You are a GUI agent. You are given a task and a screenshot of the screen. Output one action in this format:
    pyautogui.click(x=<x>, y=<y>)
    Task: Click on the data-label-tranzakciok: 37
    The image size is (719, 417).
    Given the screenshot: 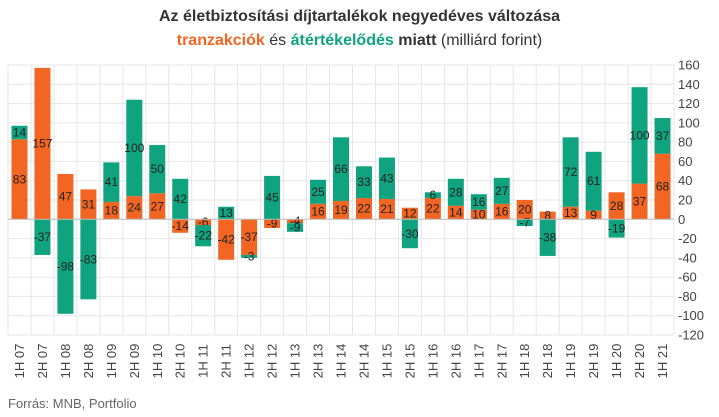 What is the action you would take?
    pyautogui.click(x=640, y=201)
    